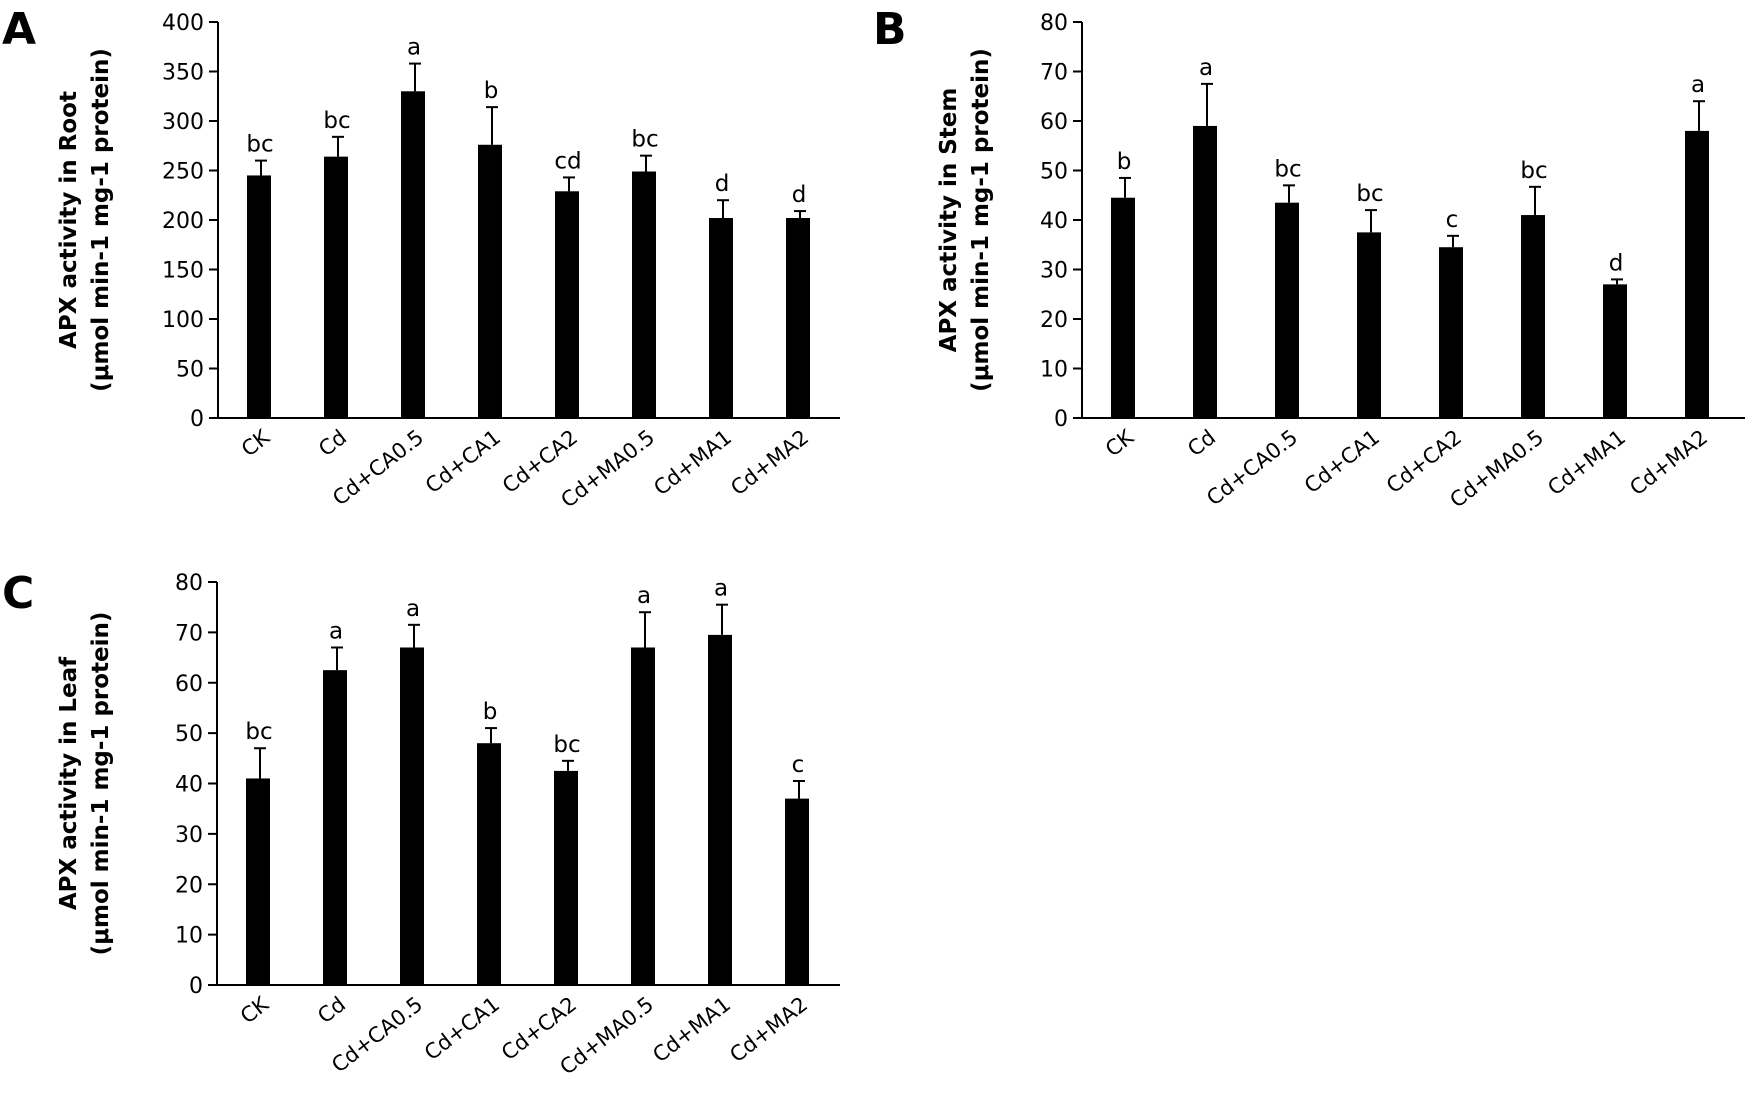 This screenshot has height=1108, width=1747. I want to click on x-tick-label: Cd+CA0.5, so click(1252, 467).